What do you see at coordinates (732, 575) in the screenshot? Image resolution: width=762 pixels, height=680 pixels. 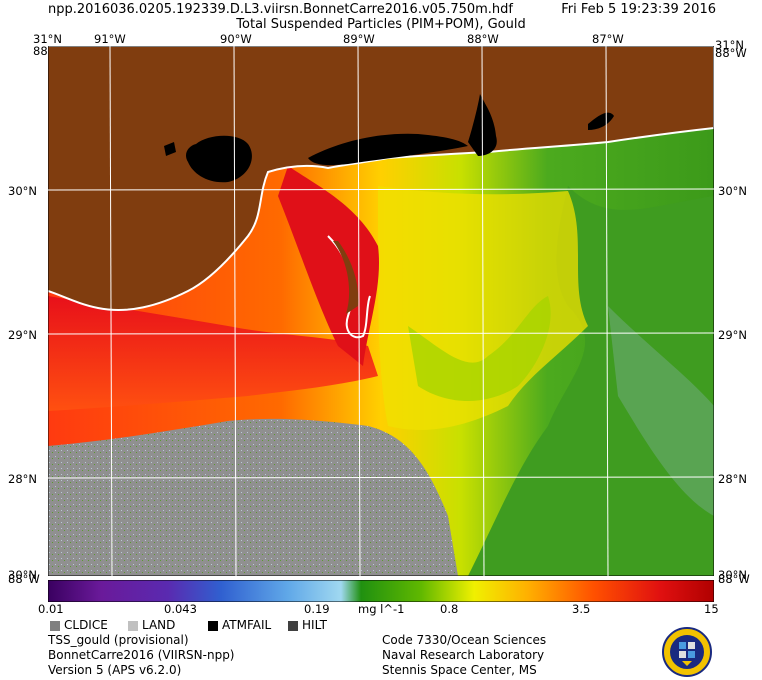 I see `corner-lat-bottom-right: 30°N` at bounding box center [732, 575].